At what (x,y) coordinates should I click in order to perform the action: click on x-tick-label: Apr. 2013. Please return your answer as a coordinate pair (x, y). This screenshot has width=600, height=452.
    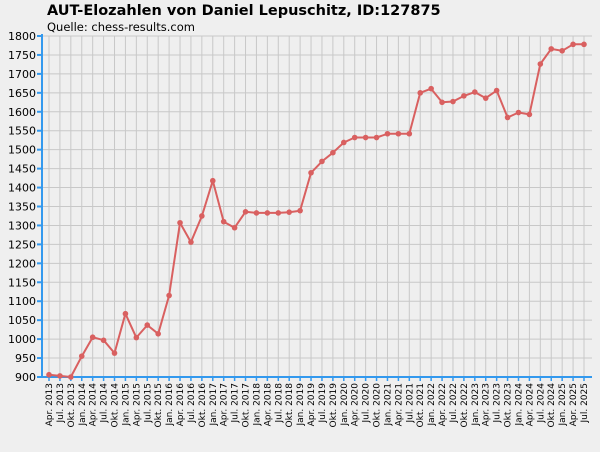
    Looking at the image, I should click on (50, 404).